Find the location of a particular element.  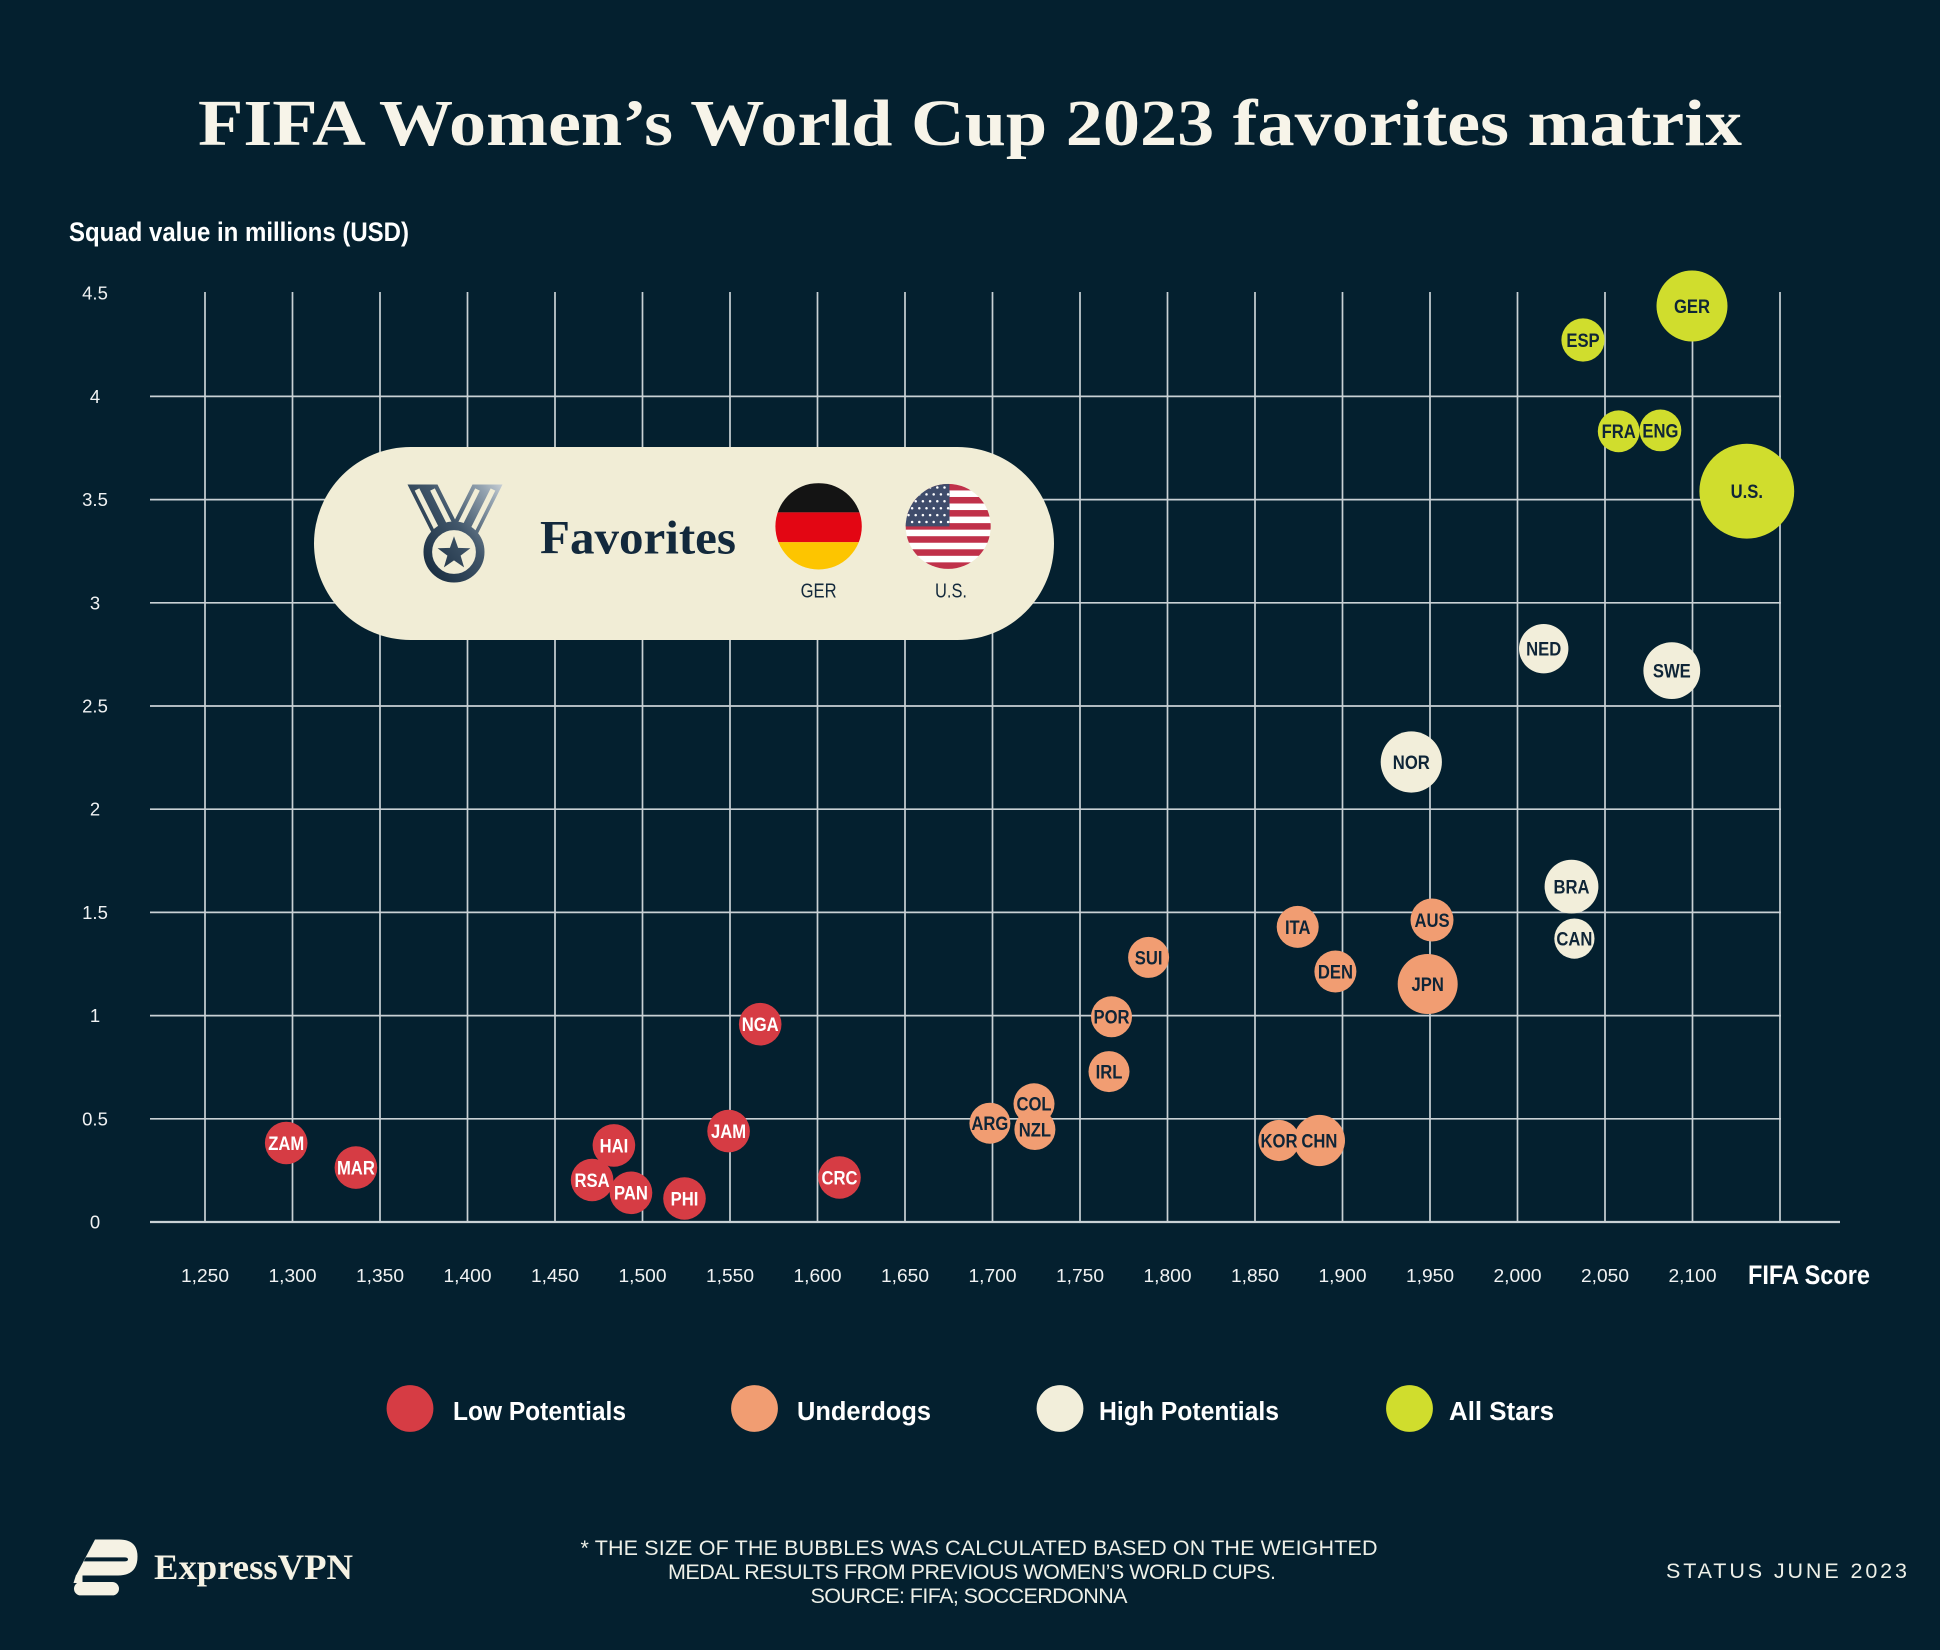

svg-text: HAI is located at coordinates (614, 1146).